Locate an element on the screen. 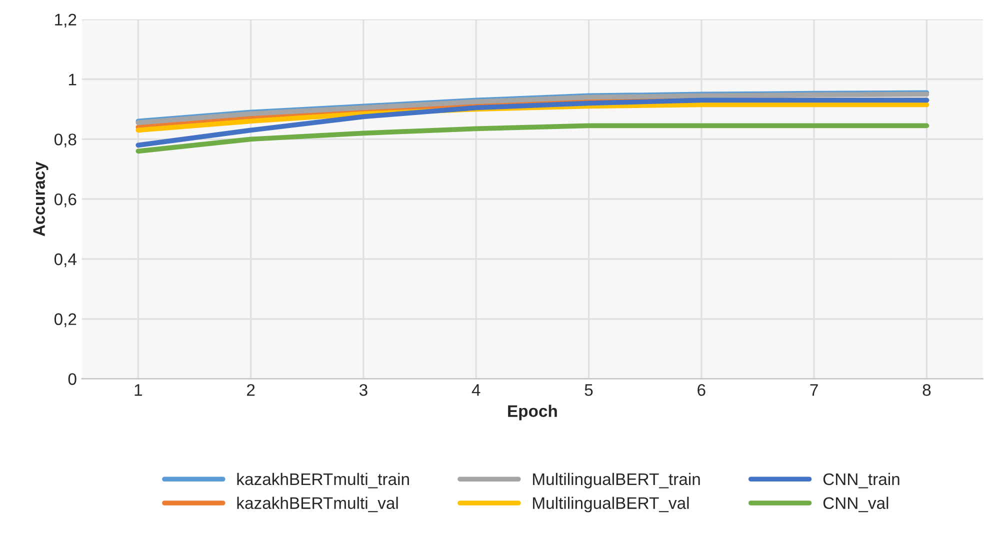  y-tick-label: 1 is located at coordinates (72, 80).